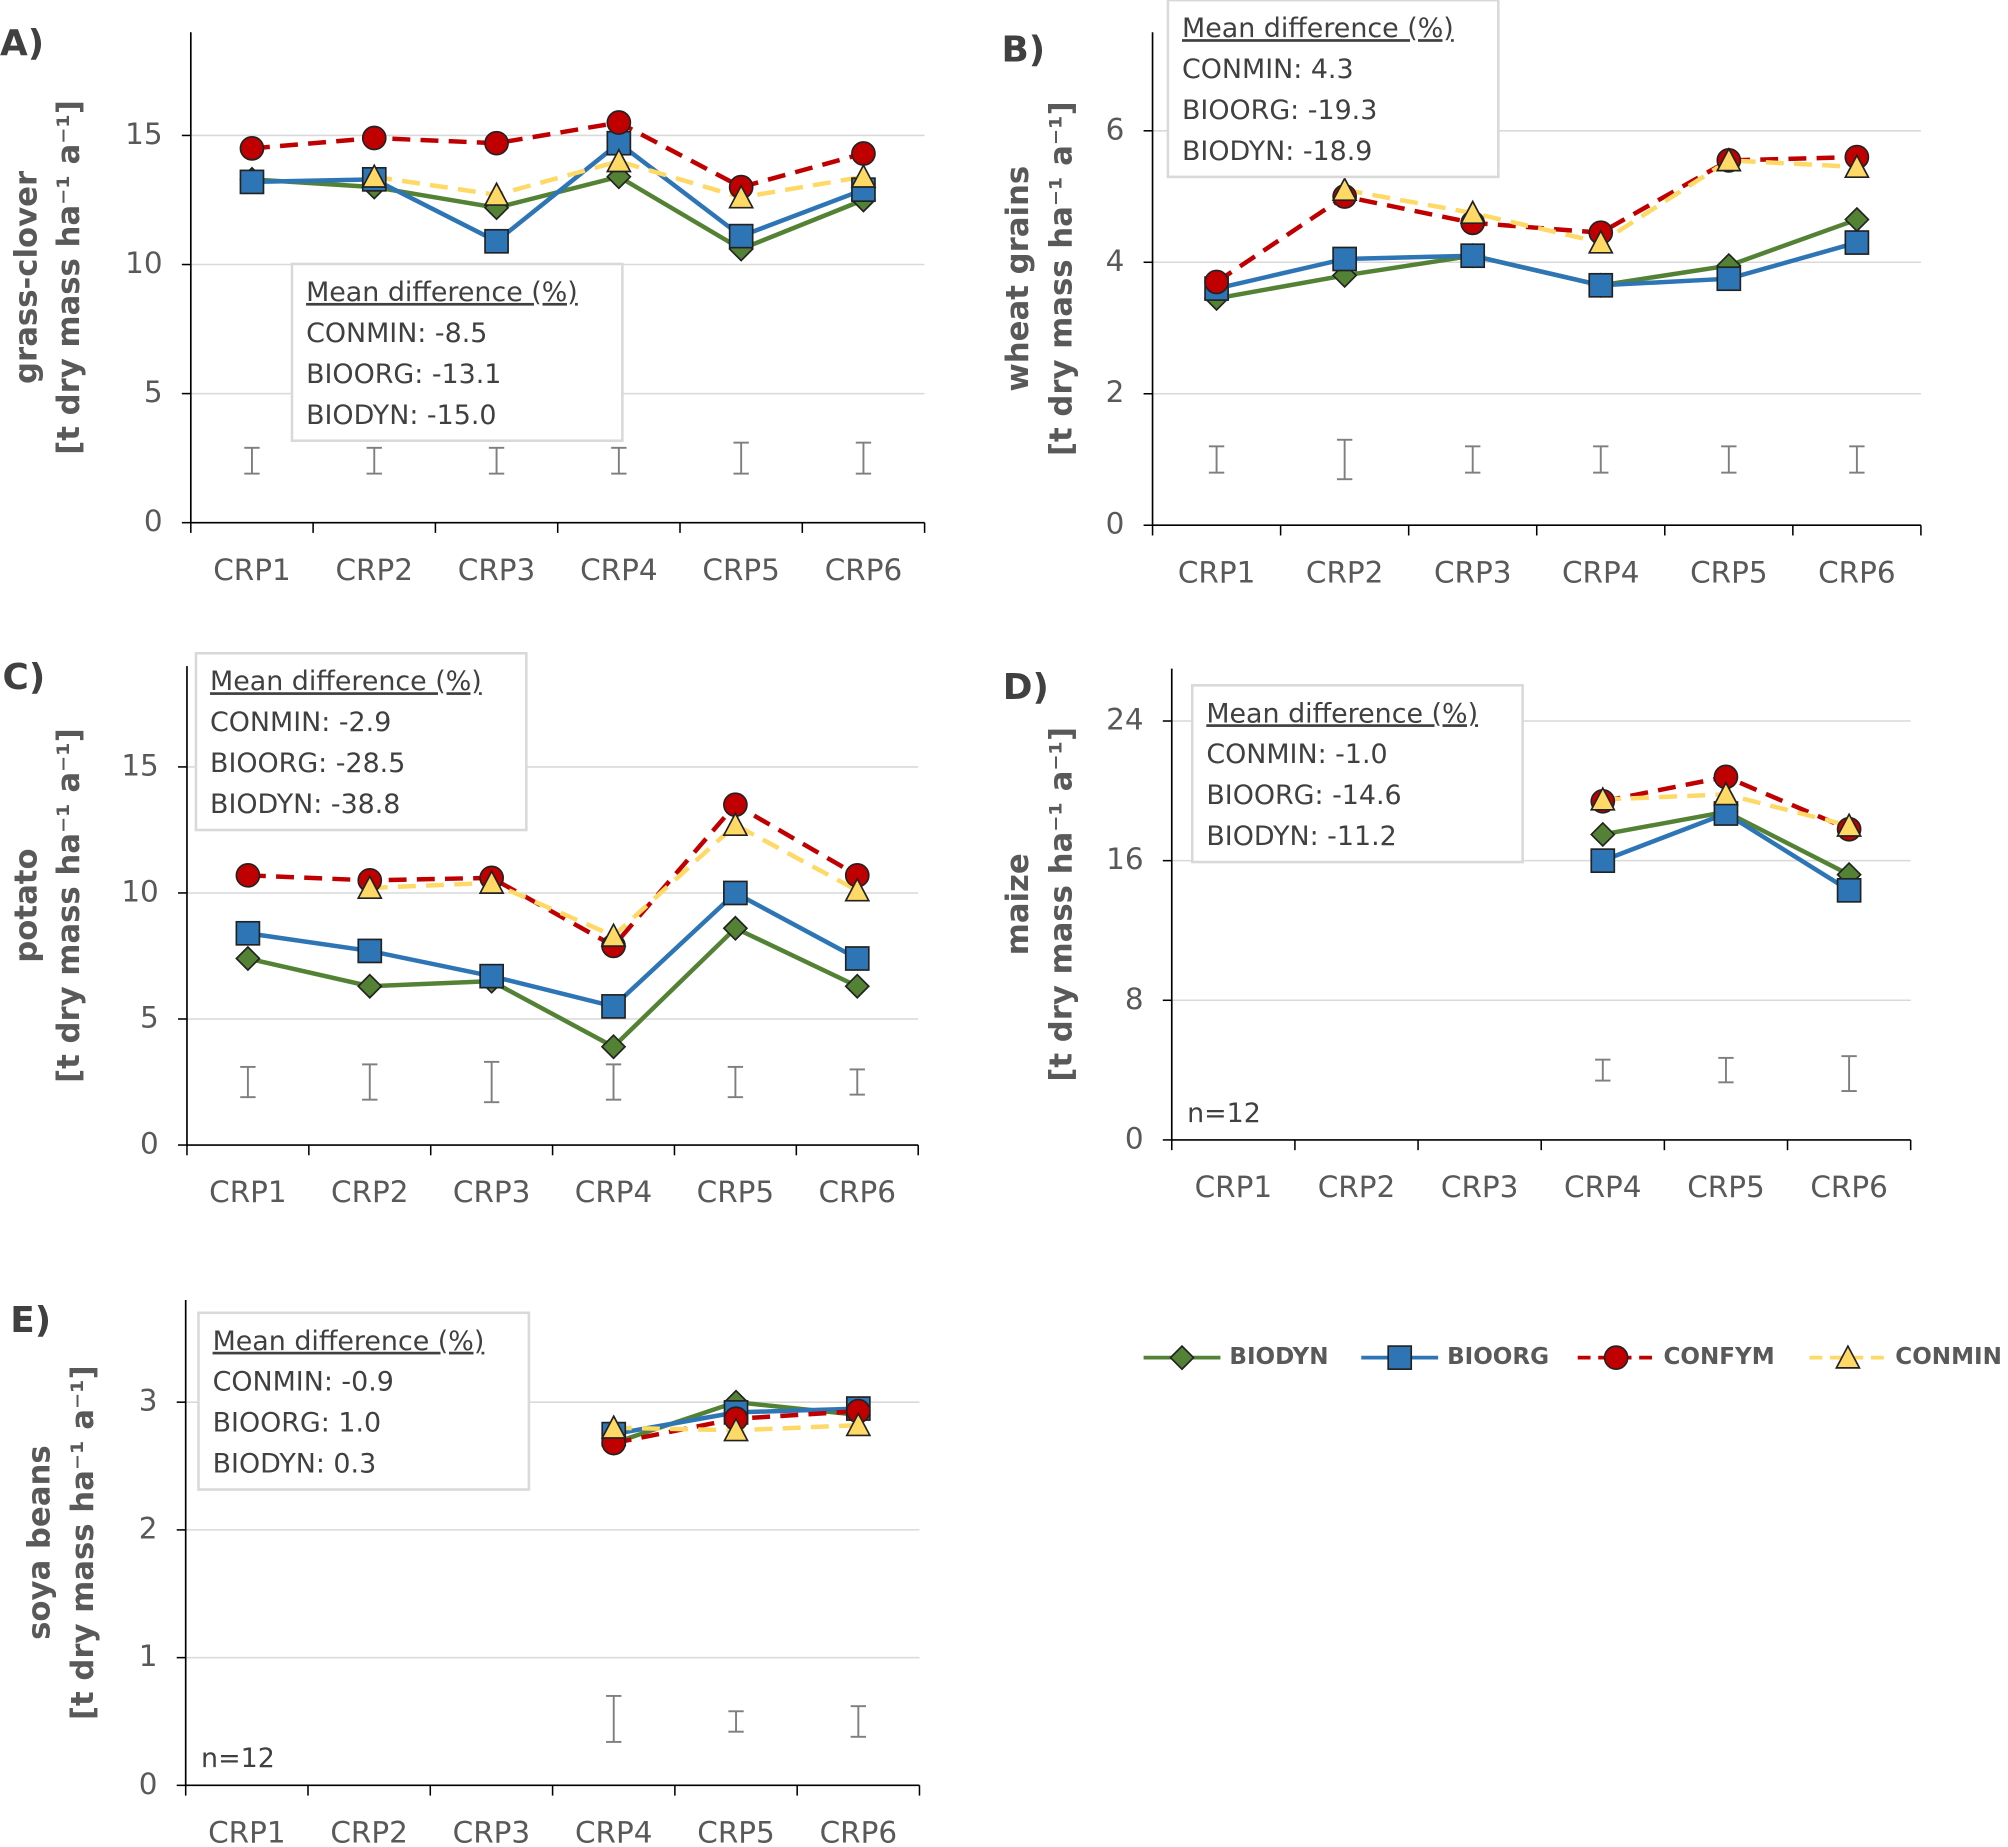  What do you see at coordinates (39, 1542) in the screenshot?
I see `y-axis-label: soya beans` at bounding box center [39, 1542].